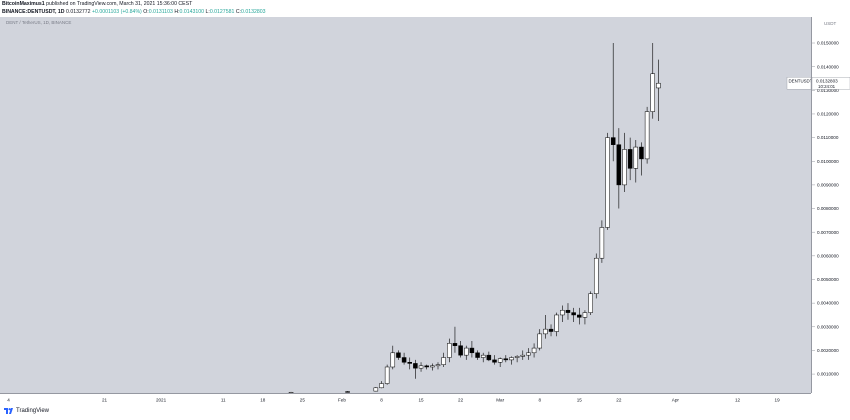 The height and width of the screenshot is (420, 850). Describe the element at coordinates (828, 161) in the screenshot. I see `price-tick-label: 0.0100000` at that location.